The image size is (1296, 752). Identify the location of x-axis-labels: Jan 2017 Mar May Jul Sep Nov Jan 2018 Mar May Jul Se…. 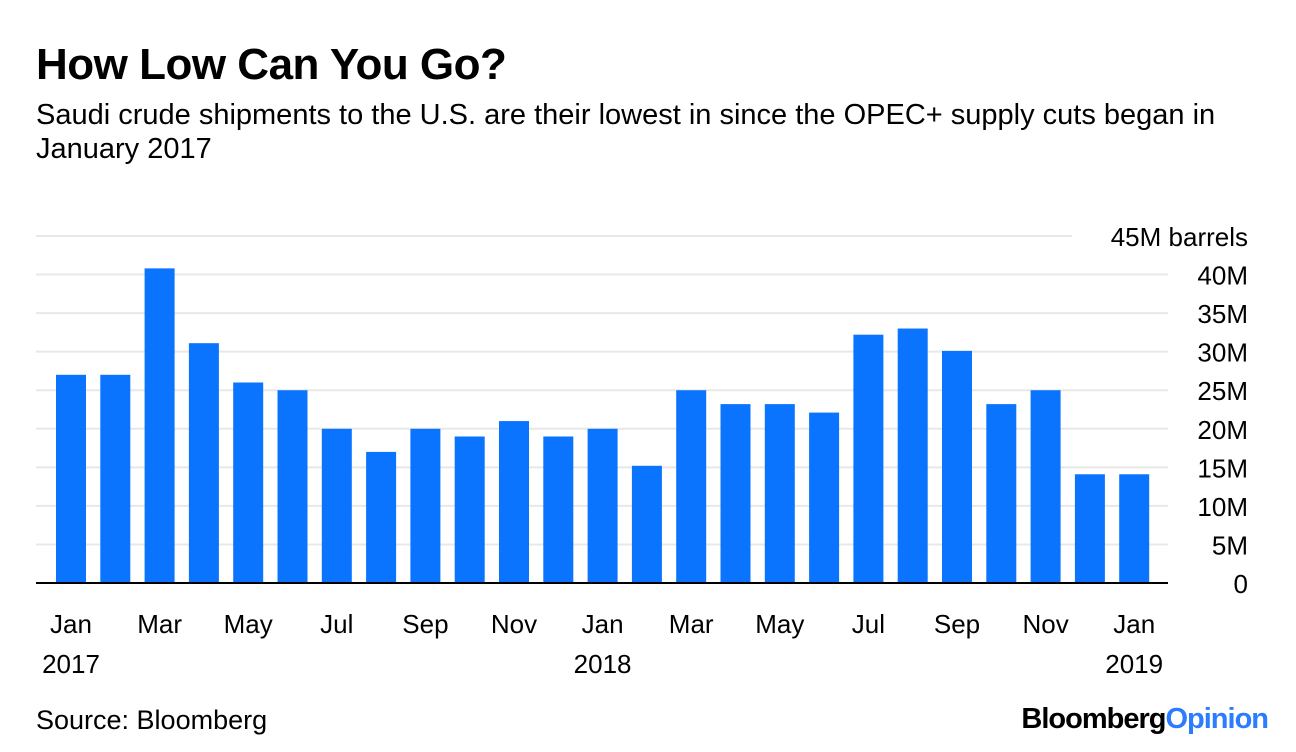
(602, 644).